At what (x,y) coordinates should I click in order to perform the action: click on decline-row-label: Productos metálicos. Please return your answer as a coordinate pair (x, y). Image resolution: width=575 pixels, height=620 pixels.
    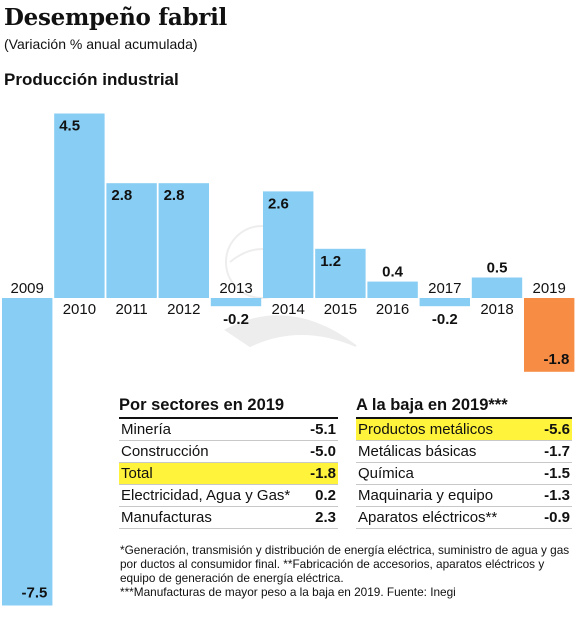
    Looking at the image, I should click on (426, 429).